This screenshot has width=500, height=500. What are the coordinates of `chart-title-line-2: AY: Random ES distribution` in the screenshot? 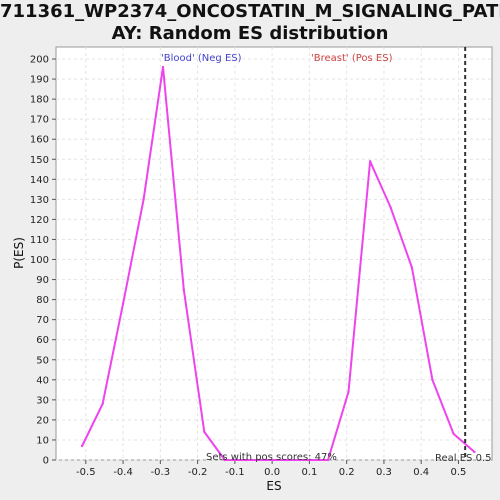 It's located at (250, 33).